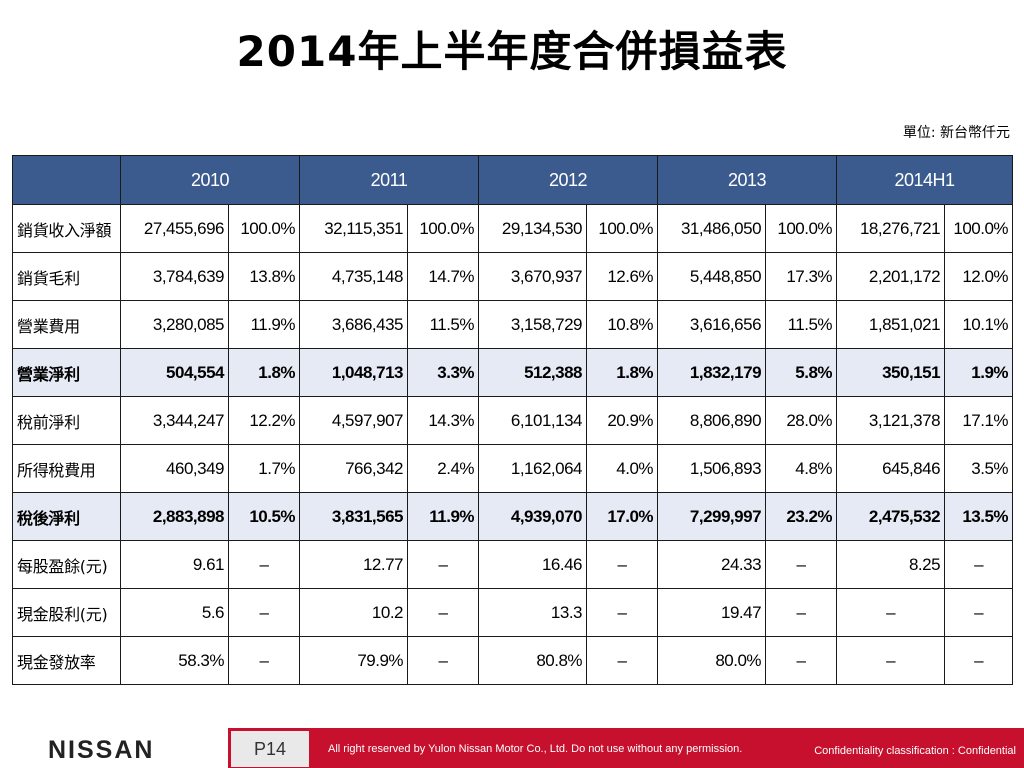 The image size is (1024, 768). I want to click on value-cell: 19.47, so click(712, 612).